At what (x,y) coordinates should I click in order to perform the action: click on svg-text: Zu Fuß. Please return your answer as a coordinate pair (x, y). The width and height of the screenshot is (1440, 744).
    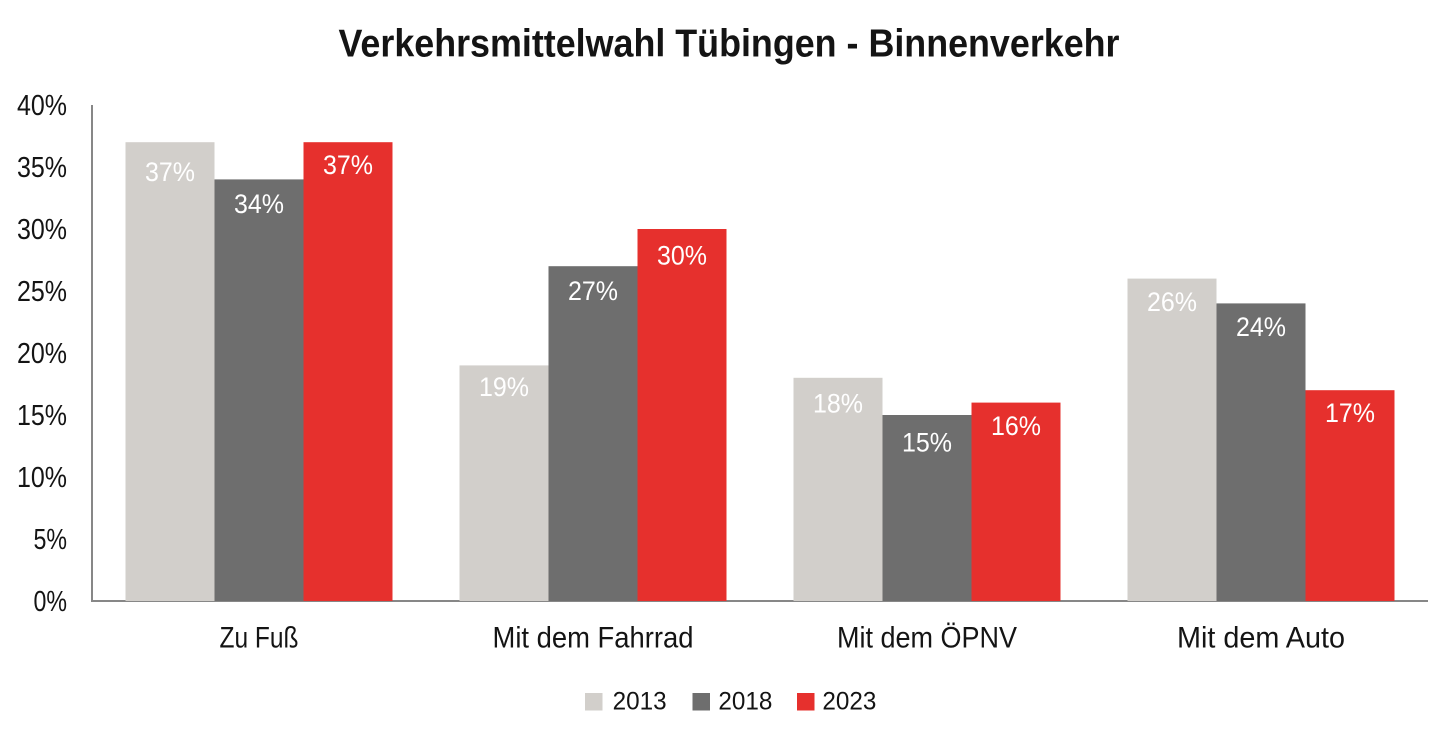
    Looking at the image, I should click on (259, 638).